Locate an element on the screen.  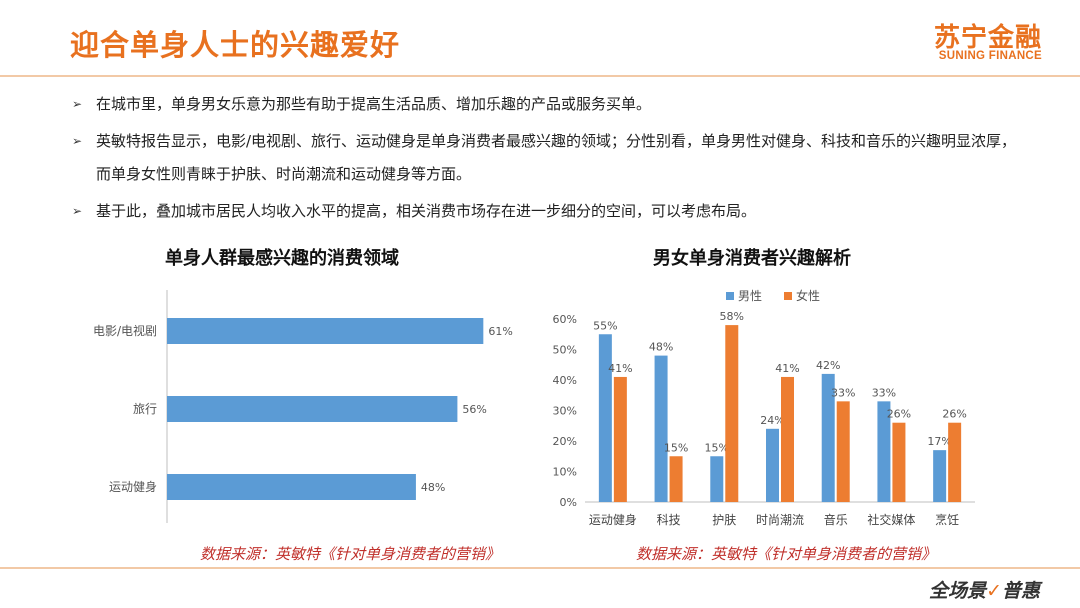
category-label: 科技 is located at coordinates (669, 520).